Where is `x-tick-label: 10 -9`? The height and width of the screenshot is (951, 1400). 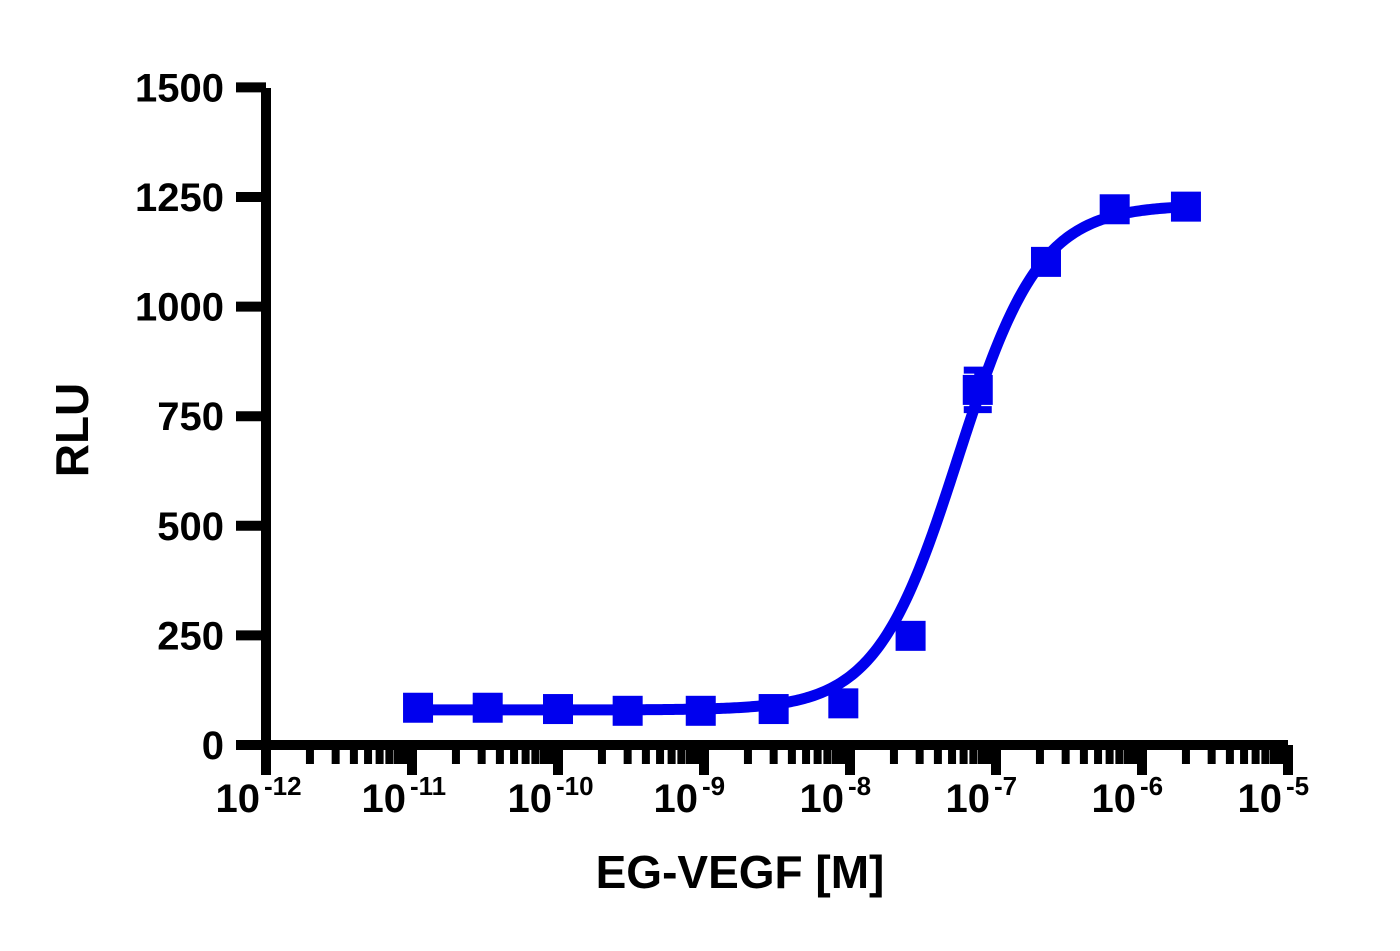 x-tick-label: 10 -9 is located at coordinates (690, 796).